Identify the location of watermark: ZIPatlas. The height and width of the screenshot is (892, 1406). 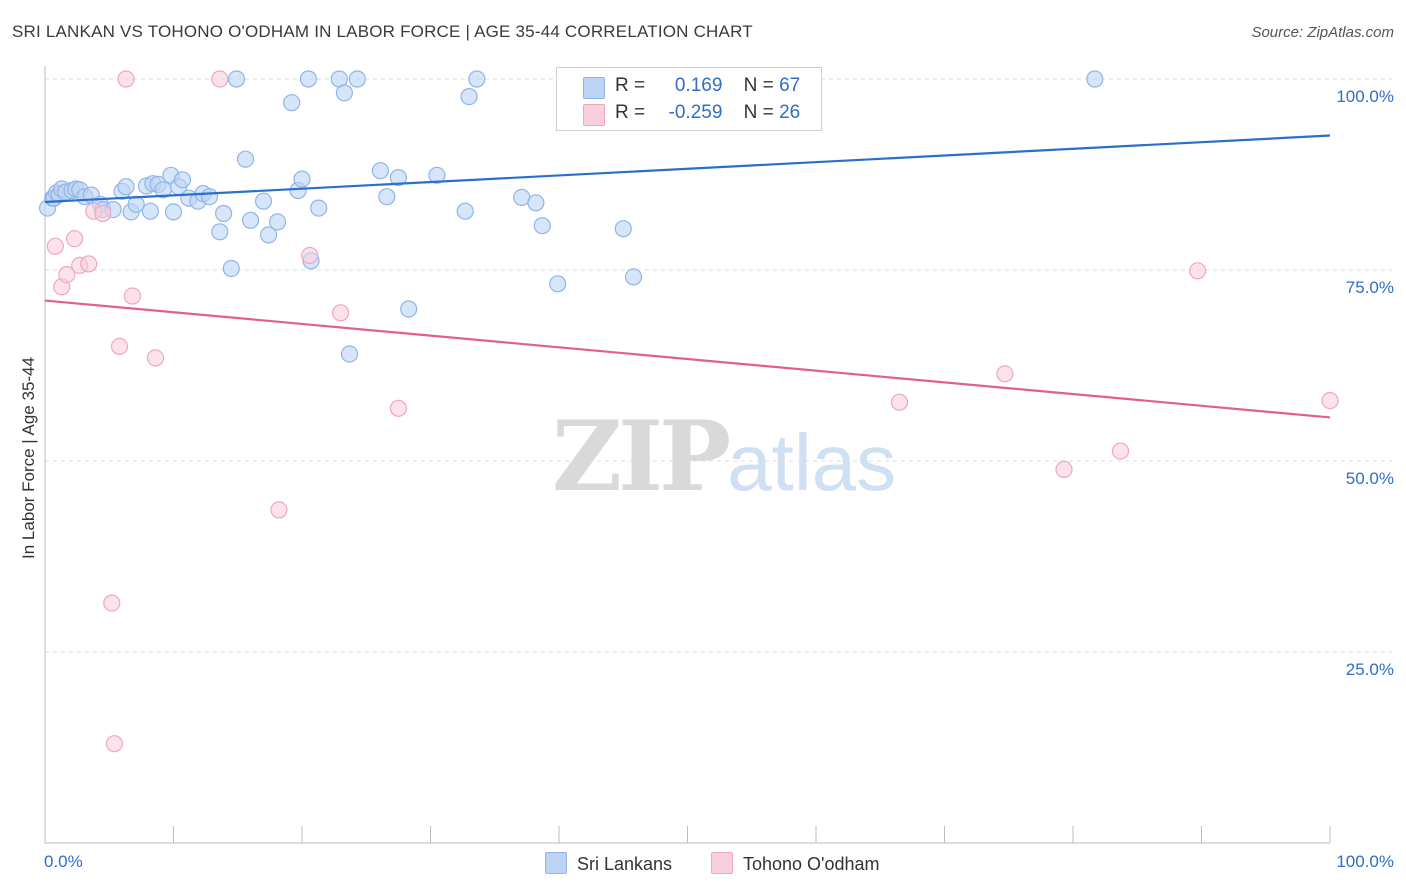
(724, 456).